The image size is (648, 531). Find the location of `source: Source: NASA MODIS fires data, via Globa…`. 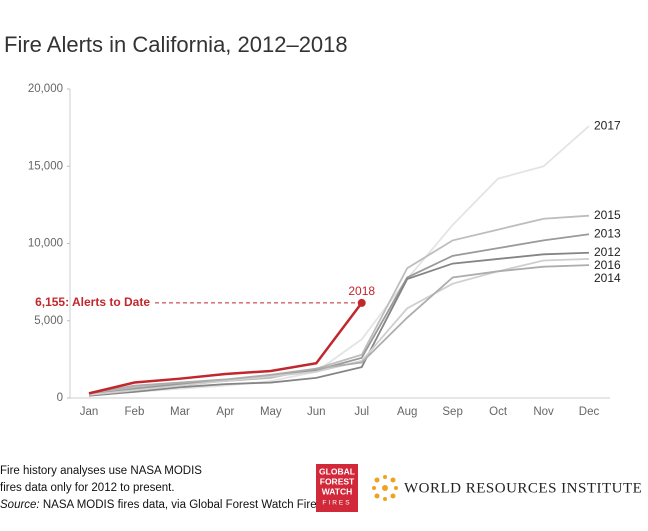

source: Source: NASA MODIS fires data, via Globa… is located at coordinates (161, 505).